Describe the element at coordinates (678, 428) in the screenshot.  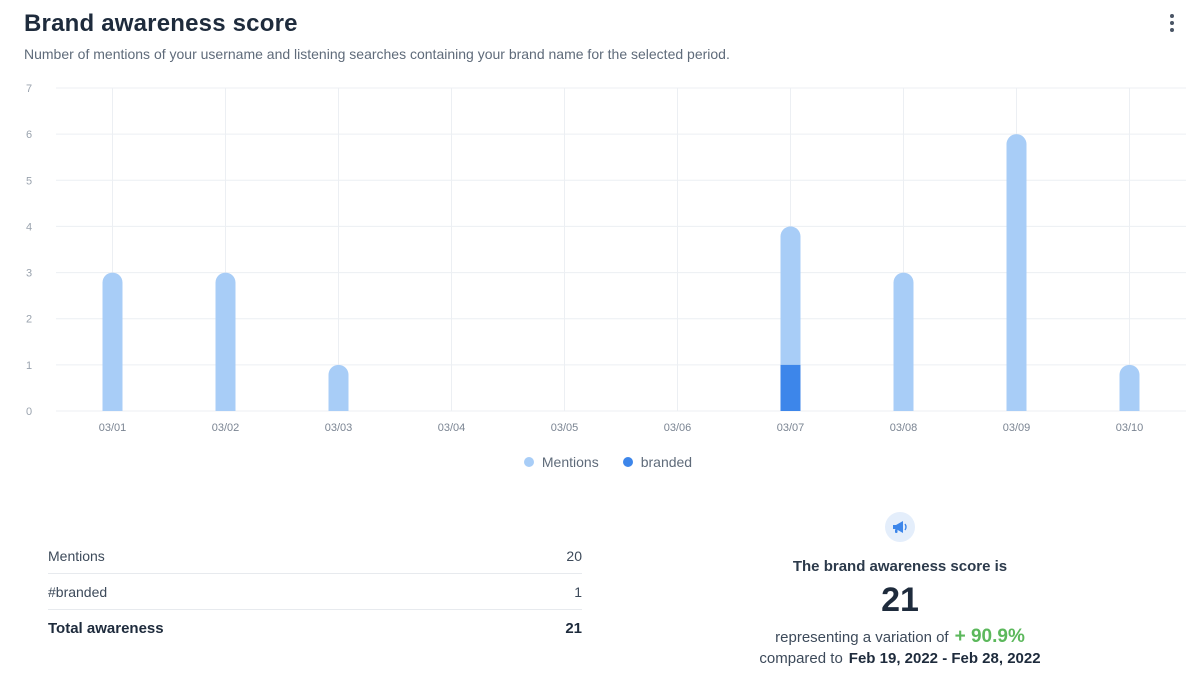
I see `x-tick-label: 03/06` at that location.